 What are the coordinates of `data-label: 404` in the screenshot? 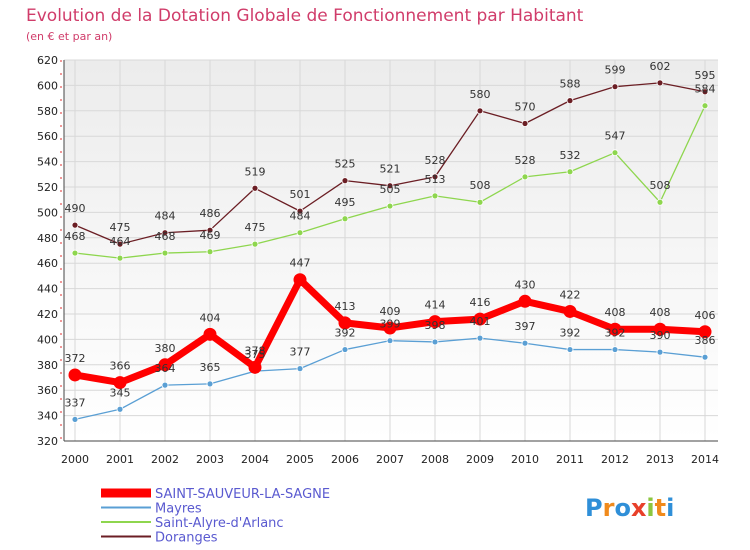 It's located at (210, 317).